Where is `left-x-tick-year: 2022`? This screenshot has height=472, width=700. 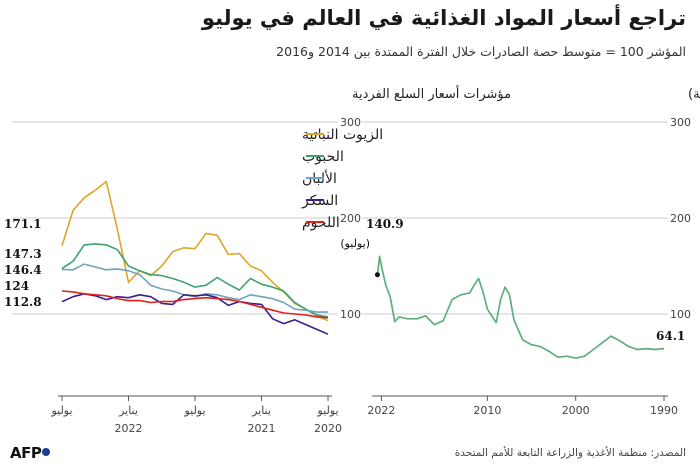
left-x-tick-year: 2022 is located at coordinates (129, 428).